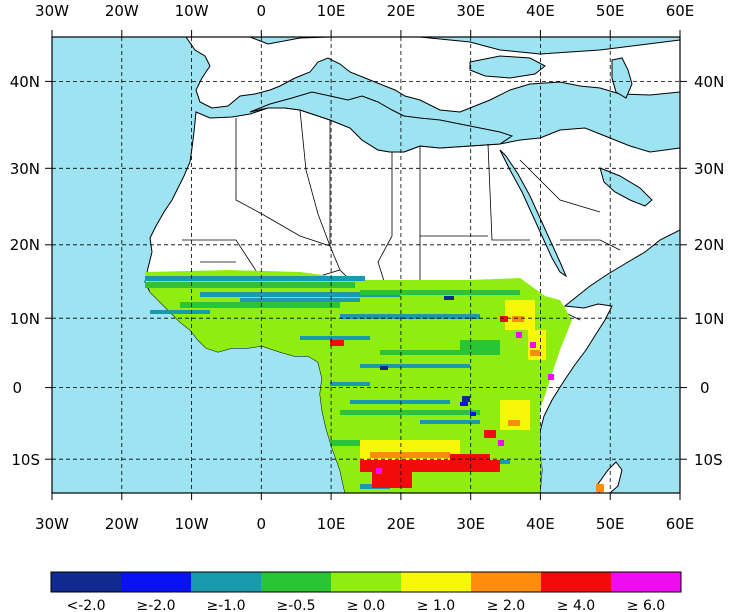 This screenshot has width=731, height=612. Describe the element at coordinates (295, 605) in the screenshot. I see `legend-label: ≥-0.5` at that location.